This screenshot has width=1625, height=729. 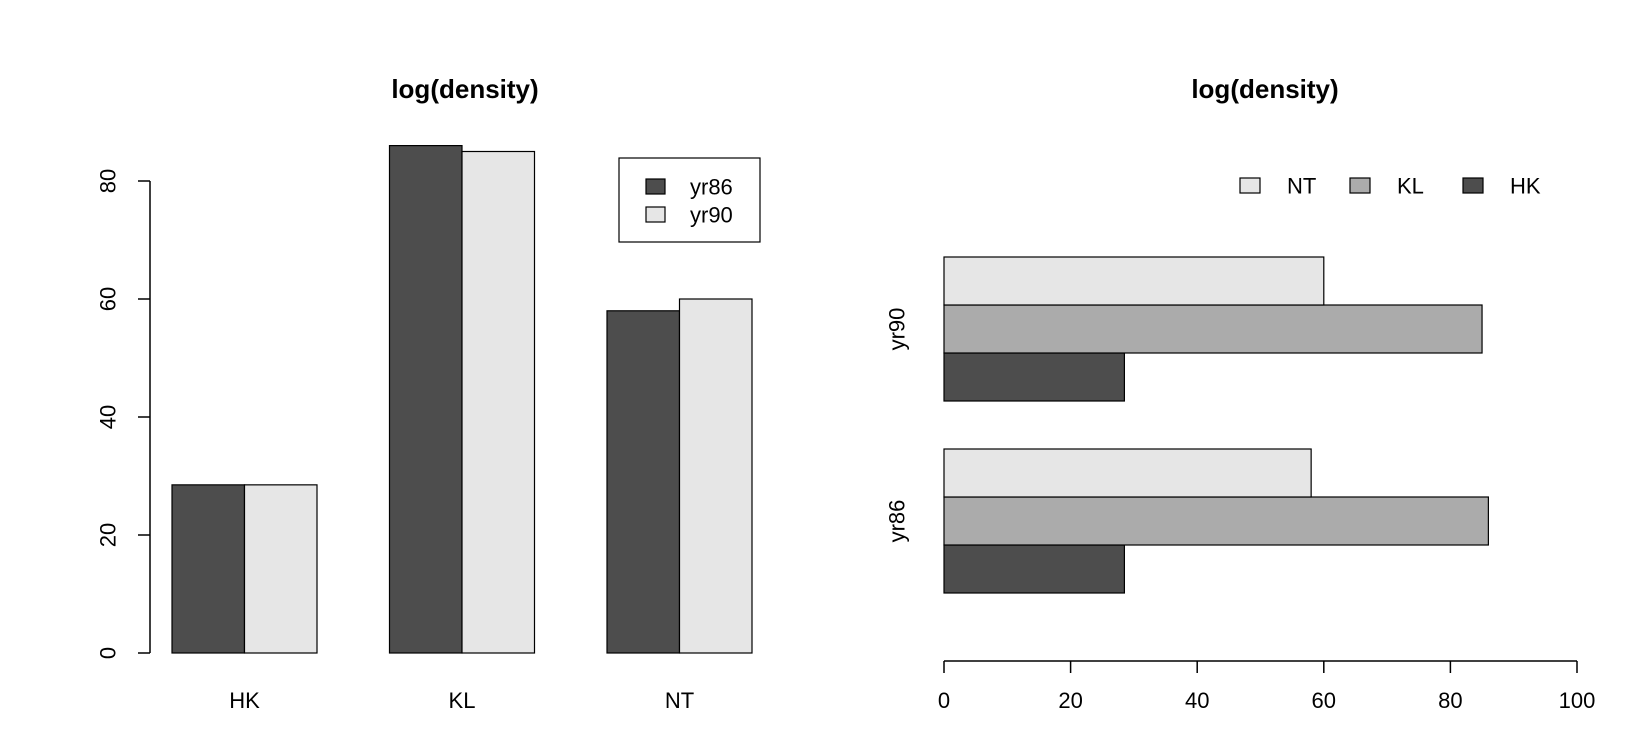 What do you see at coordinates (1264, 89) in the screenshot?
I see `right-chart-title: log(density)` at bounding box center [1264, 89].